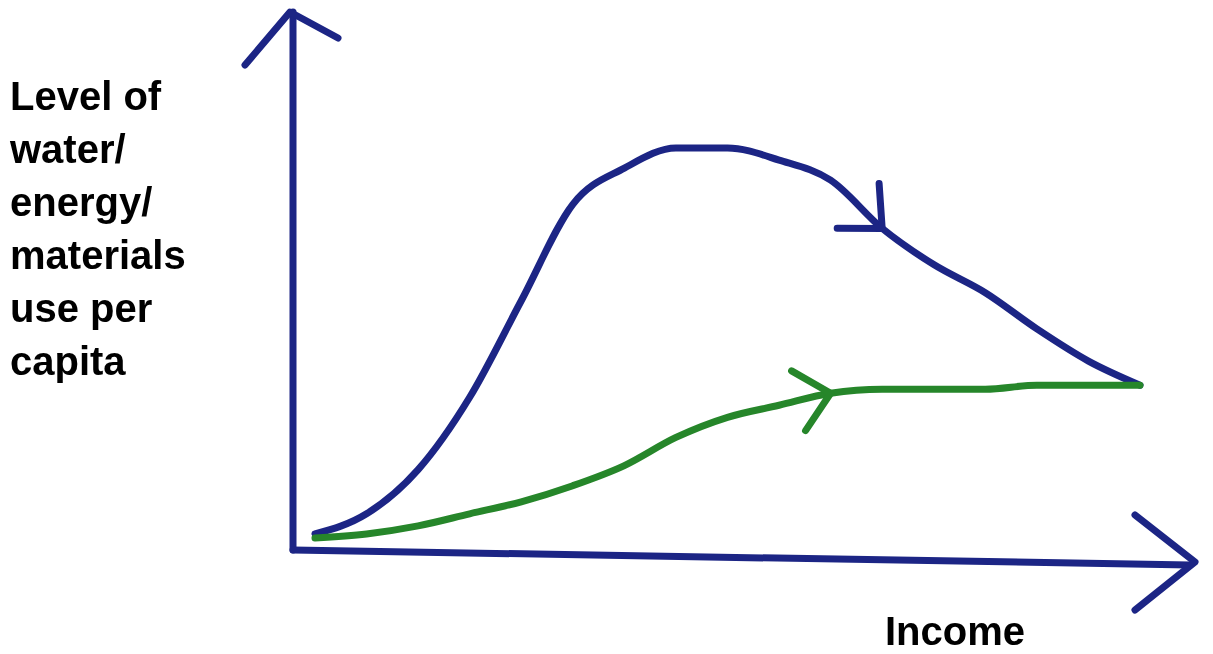 Image resolution: width=1213 pixels, height=654 pixels. What do you see at coordinates (97, 228) in the screenshot?
I see `y-axis-title: Level of water/ energy/ materials use per capita` at bounding box center [97, 228].